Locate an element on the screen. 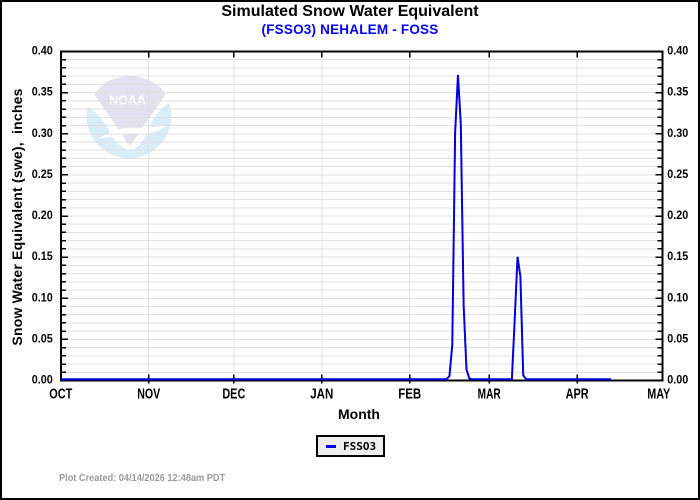 The image size is (700, 500). noaa-logo-sky is located at coordinates (130, 111).